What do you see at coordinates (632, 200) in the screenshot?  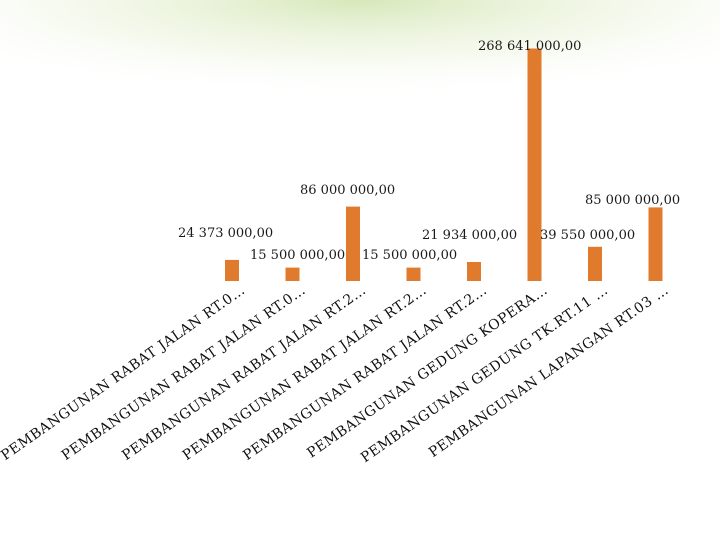 I see `value-label-8: 85 000 000,00` at bounding box center [632, 200].